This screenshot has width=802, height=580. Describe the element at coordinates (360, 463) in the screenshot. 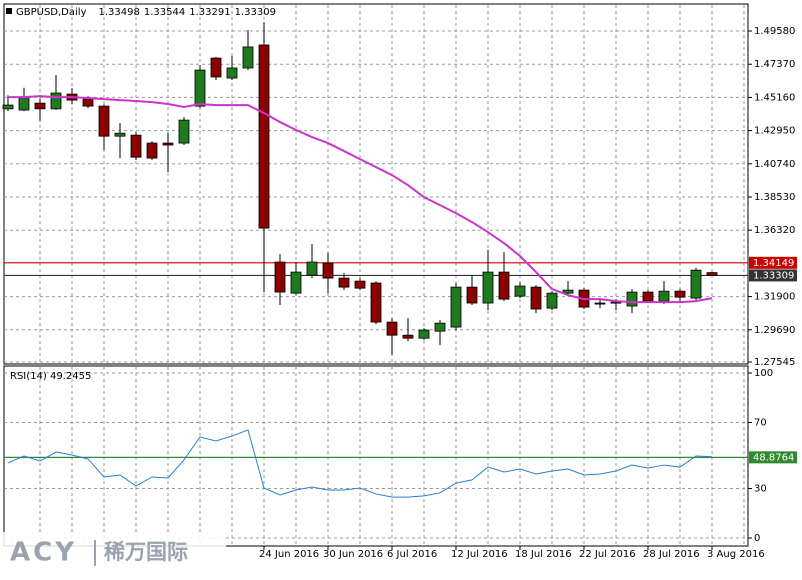

I see `rsi-line` at that location.